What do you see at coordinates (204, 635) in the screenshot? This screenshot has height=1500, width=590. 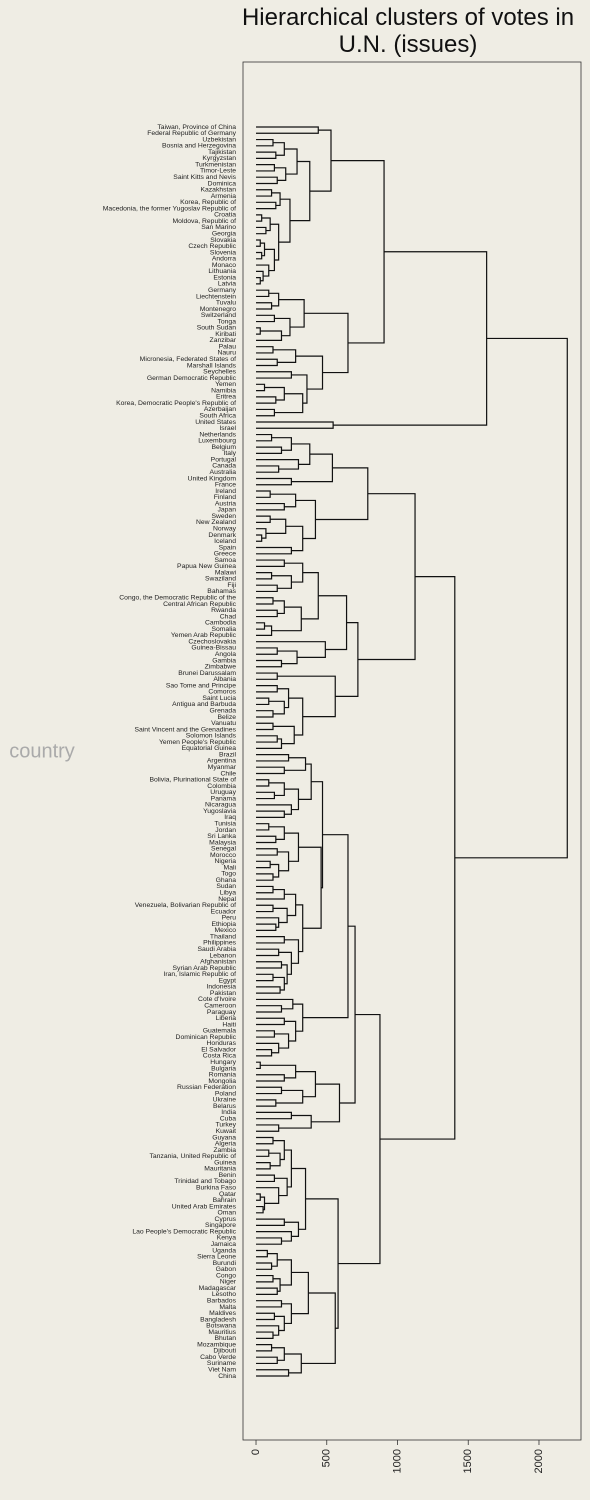 I see `leaf-label: Yemen Arab Republic` at bounding box center [204, 635].